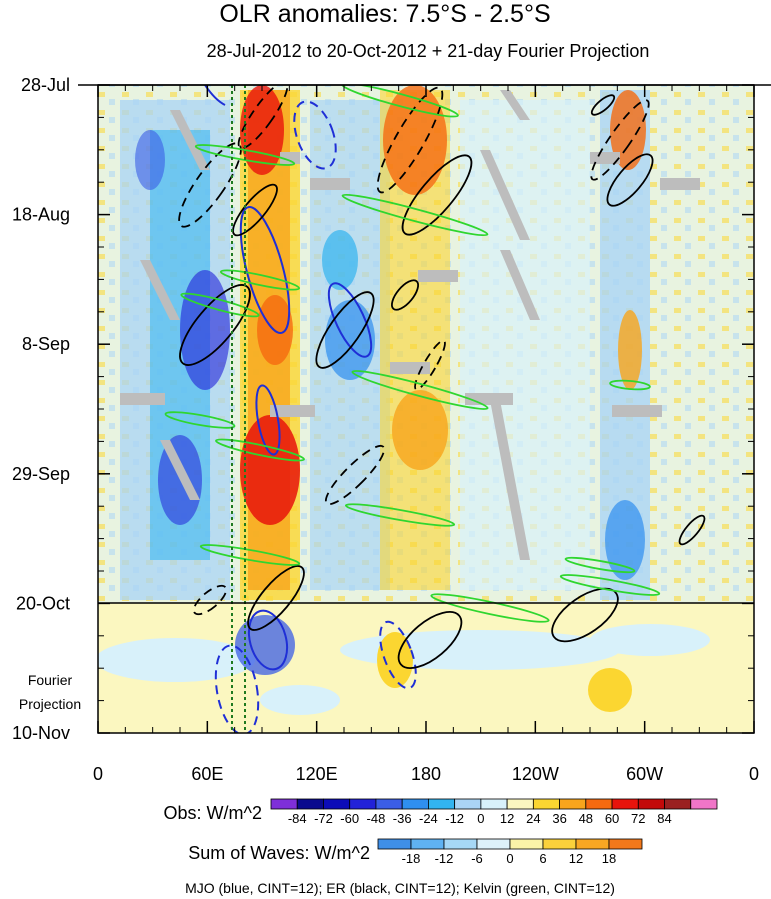  Describe the element at coordinates (349, 818) in the screenshot. I see `colorbar-tick-label: -60` at that location.